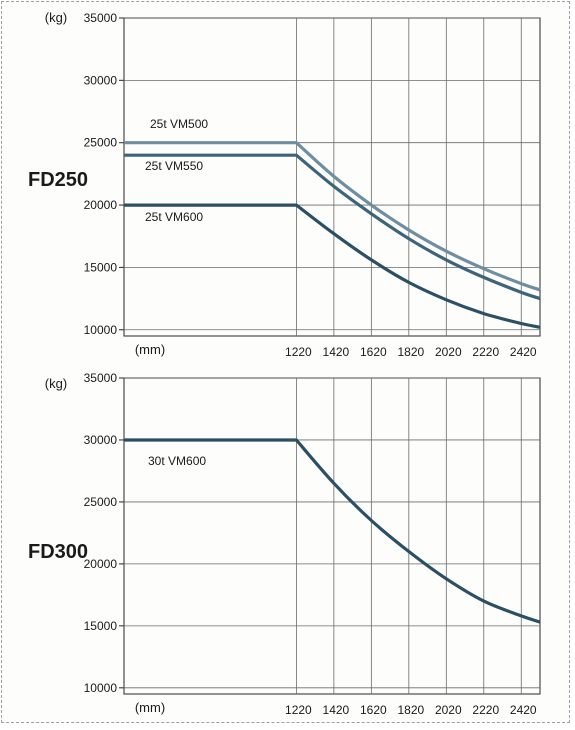 The image size is (575, 730). Describe the element at coordinates (177, 461) in the screenshot. I see `series-label: 30t VM600` at that location.